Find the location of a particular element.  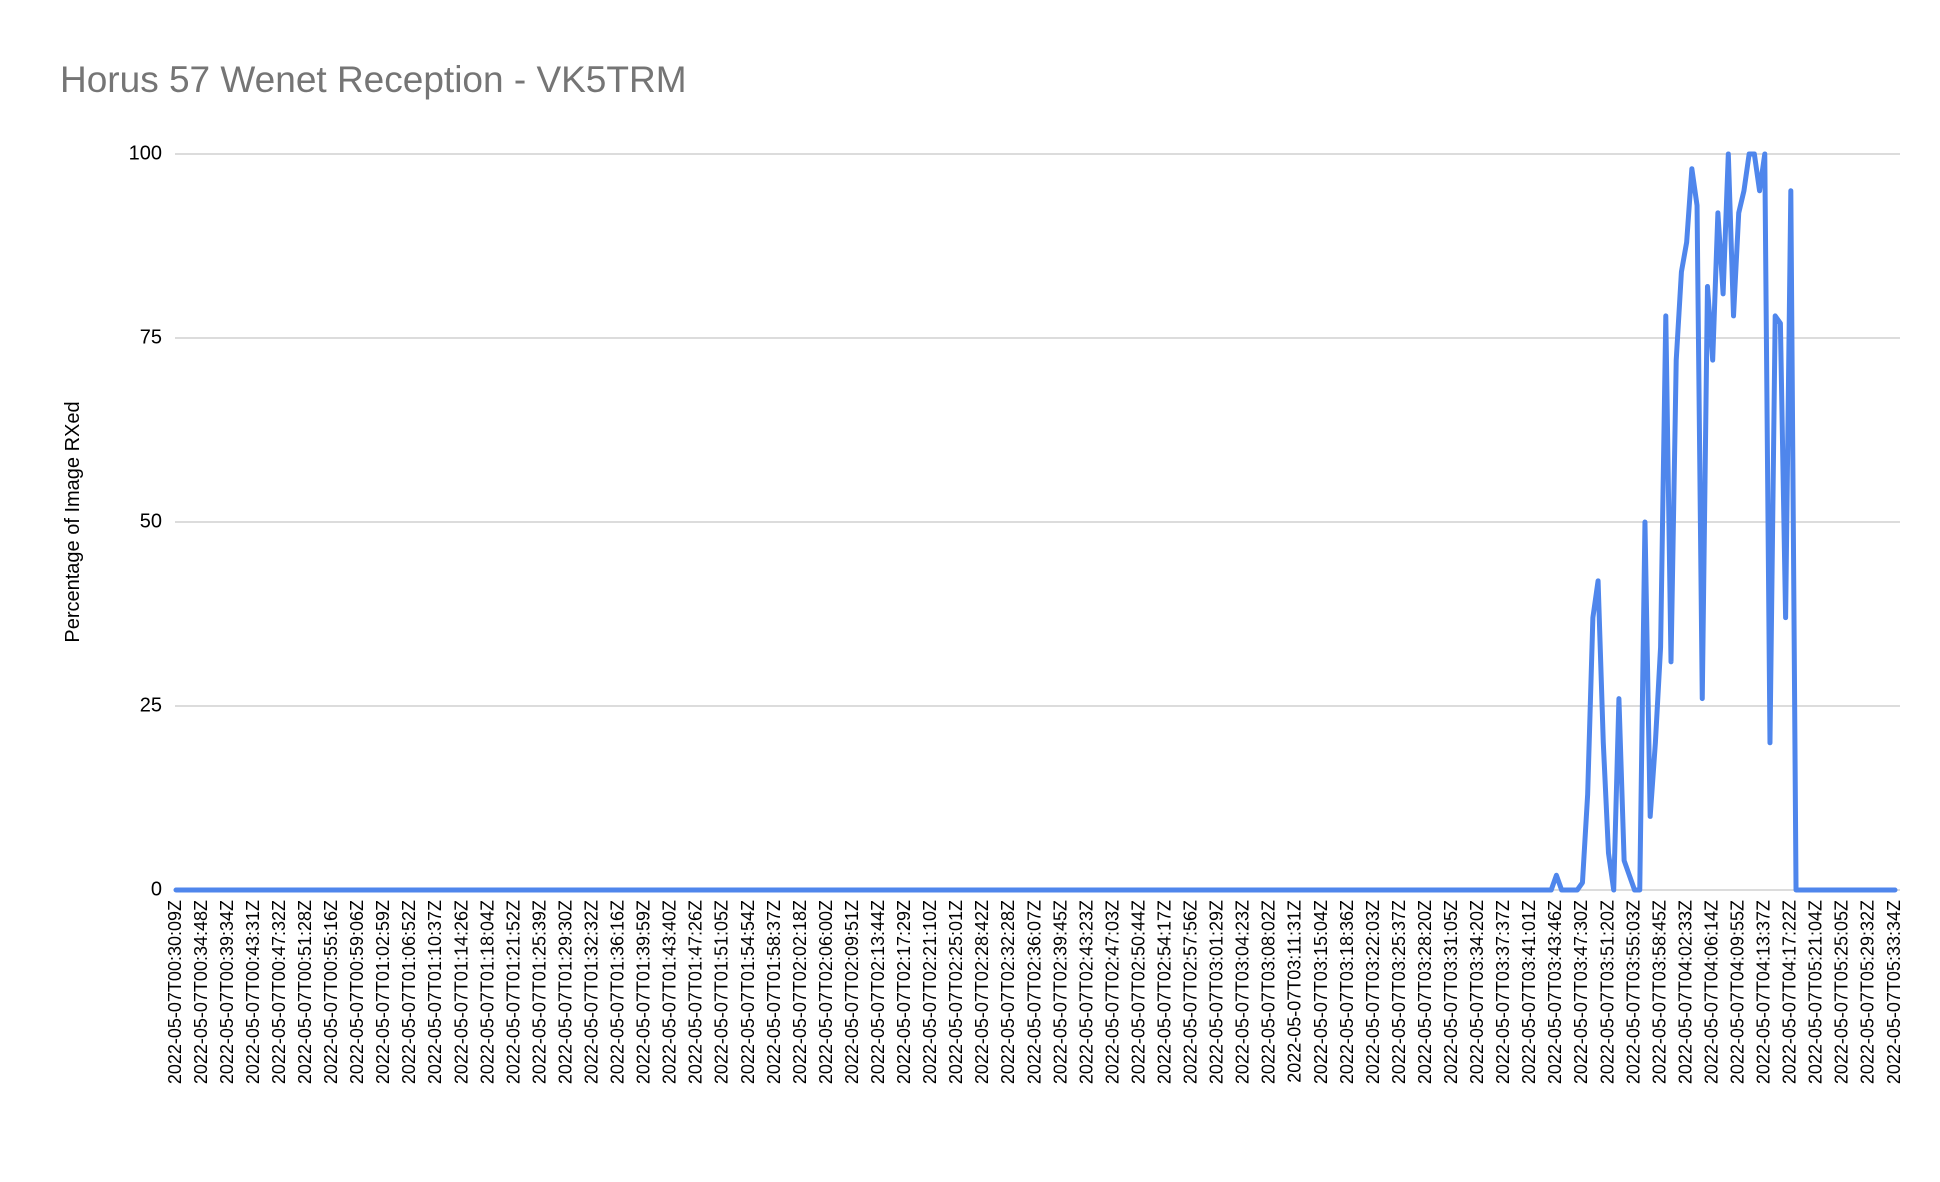

x-tick-label: 2022-05-07T00:55:16Z is located at coordinates (331, 992).